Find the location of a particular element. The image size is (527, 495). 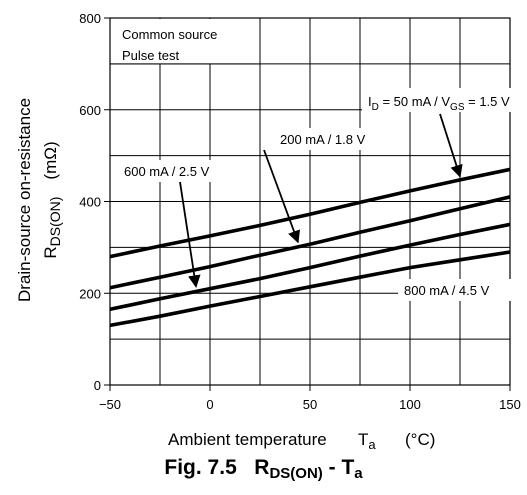

x-tick-label: −50 is located at coordinates (110, 404).